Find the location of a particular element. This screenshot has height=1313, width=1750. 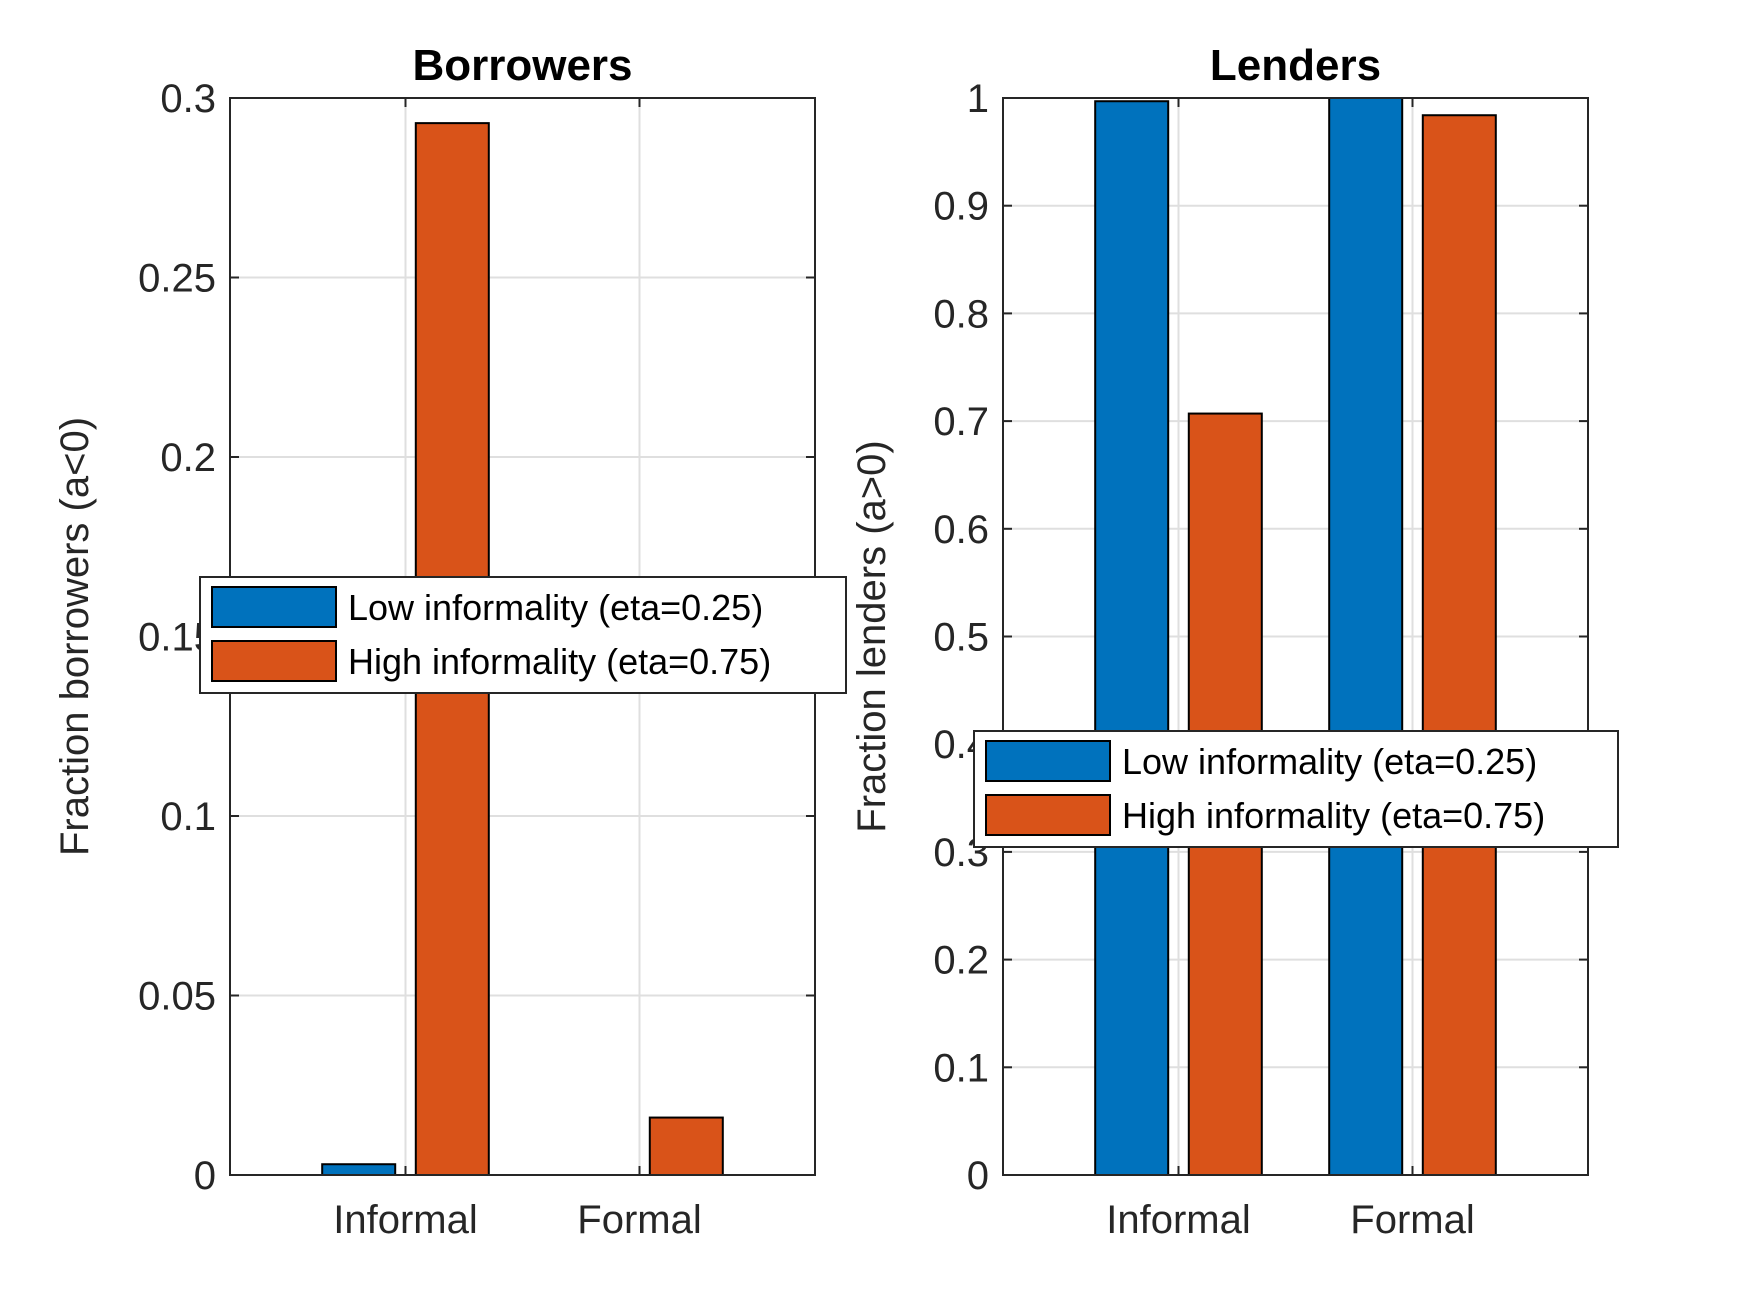

y-axis-label: Fraction borrowers (a<0) is located at coordinates (75, 636).